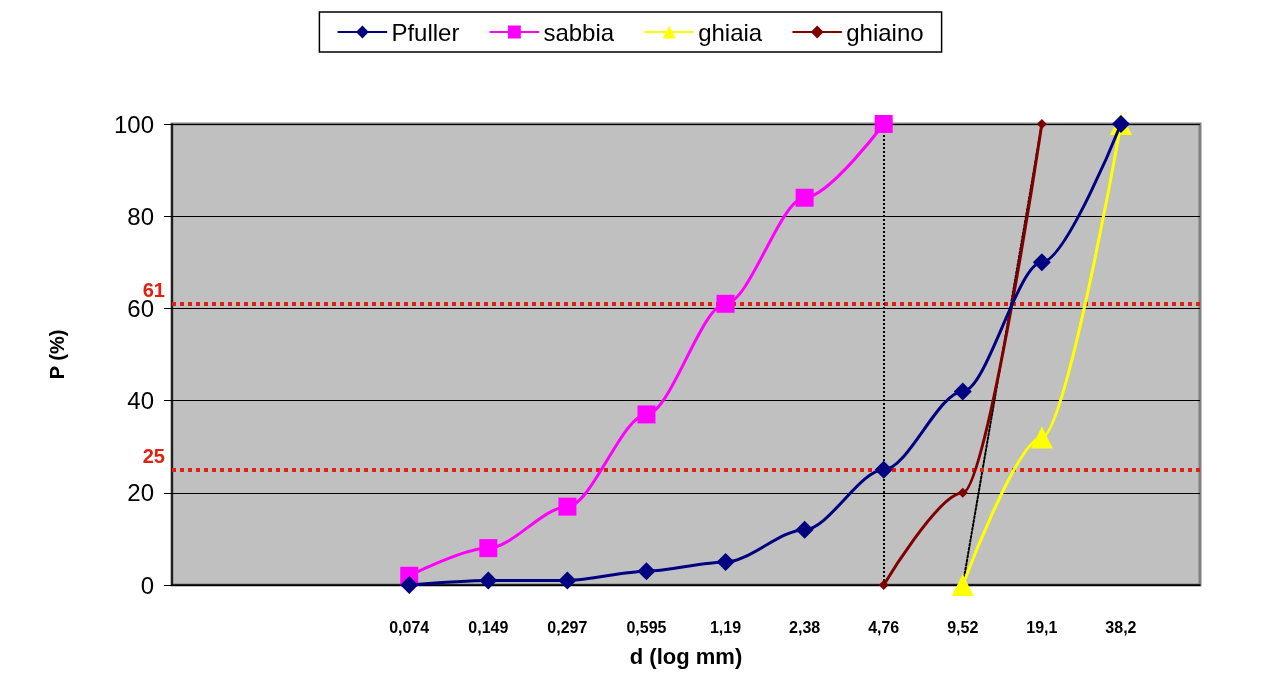 This screenshot has width=1261, height=679. Describe the element at coordinates (686, 656) in the screenshot. I see `x-axis-title: d (log mm)` at that location.